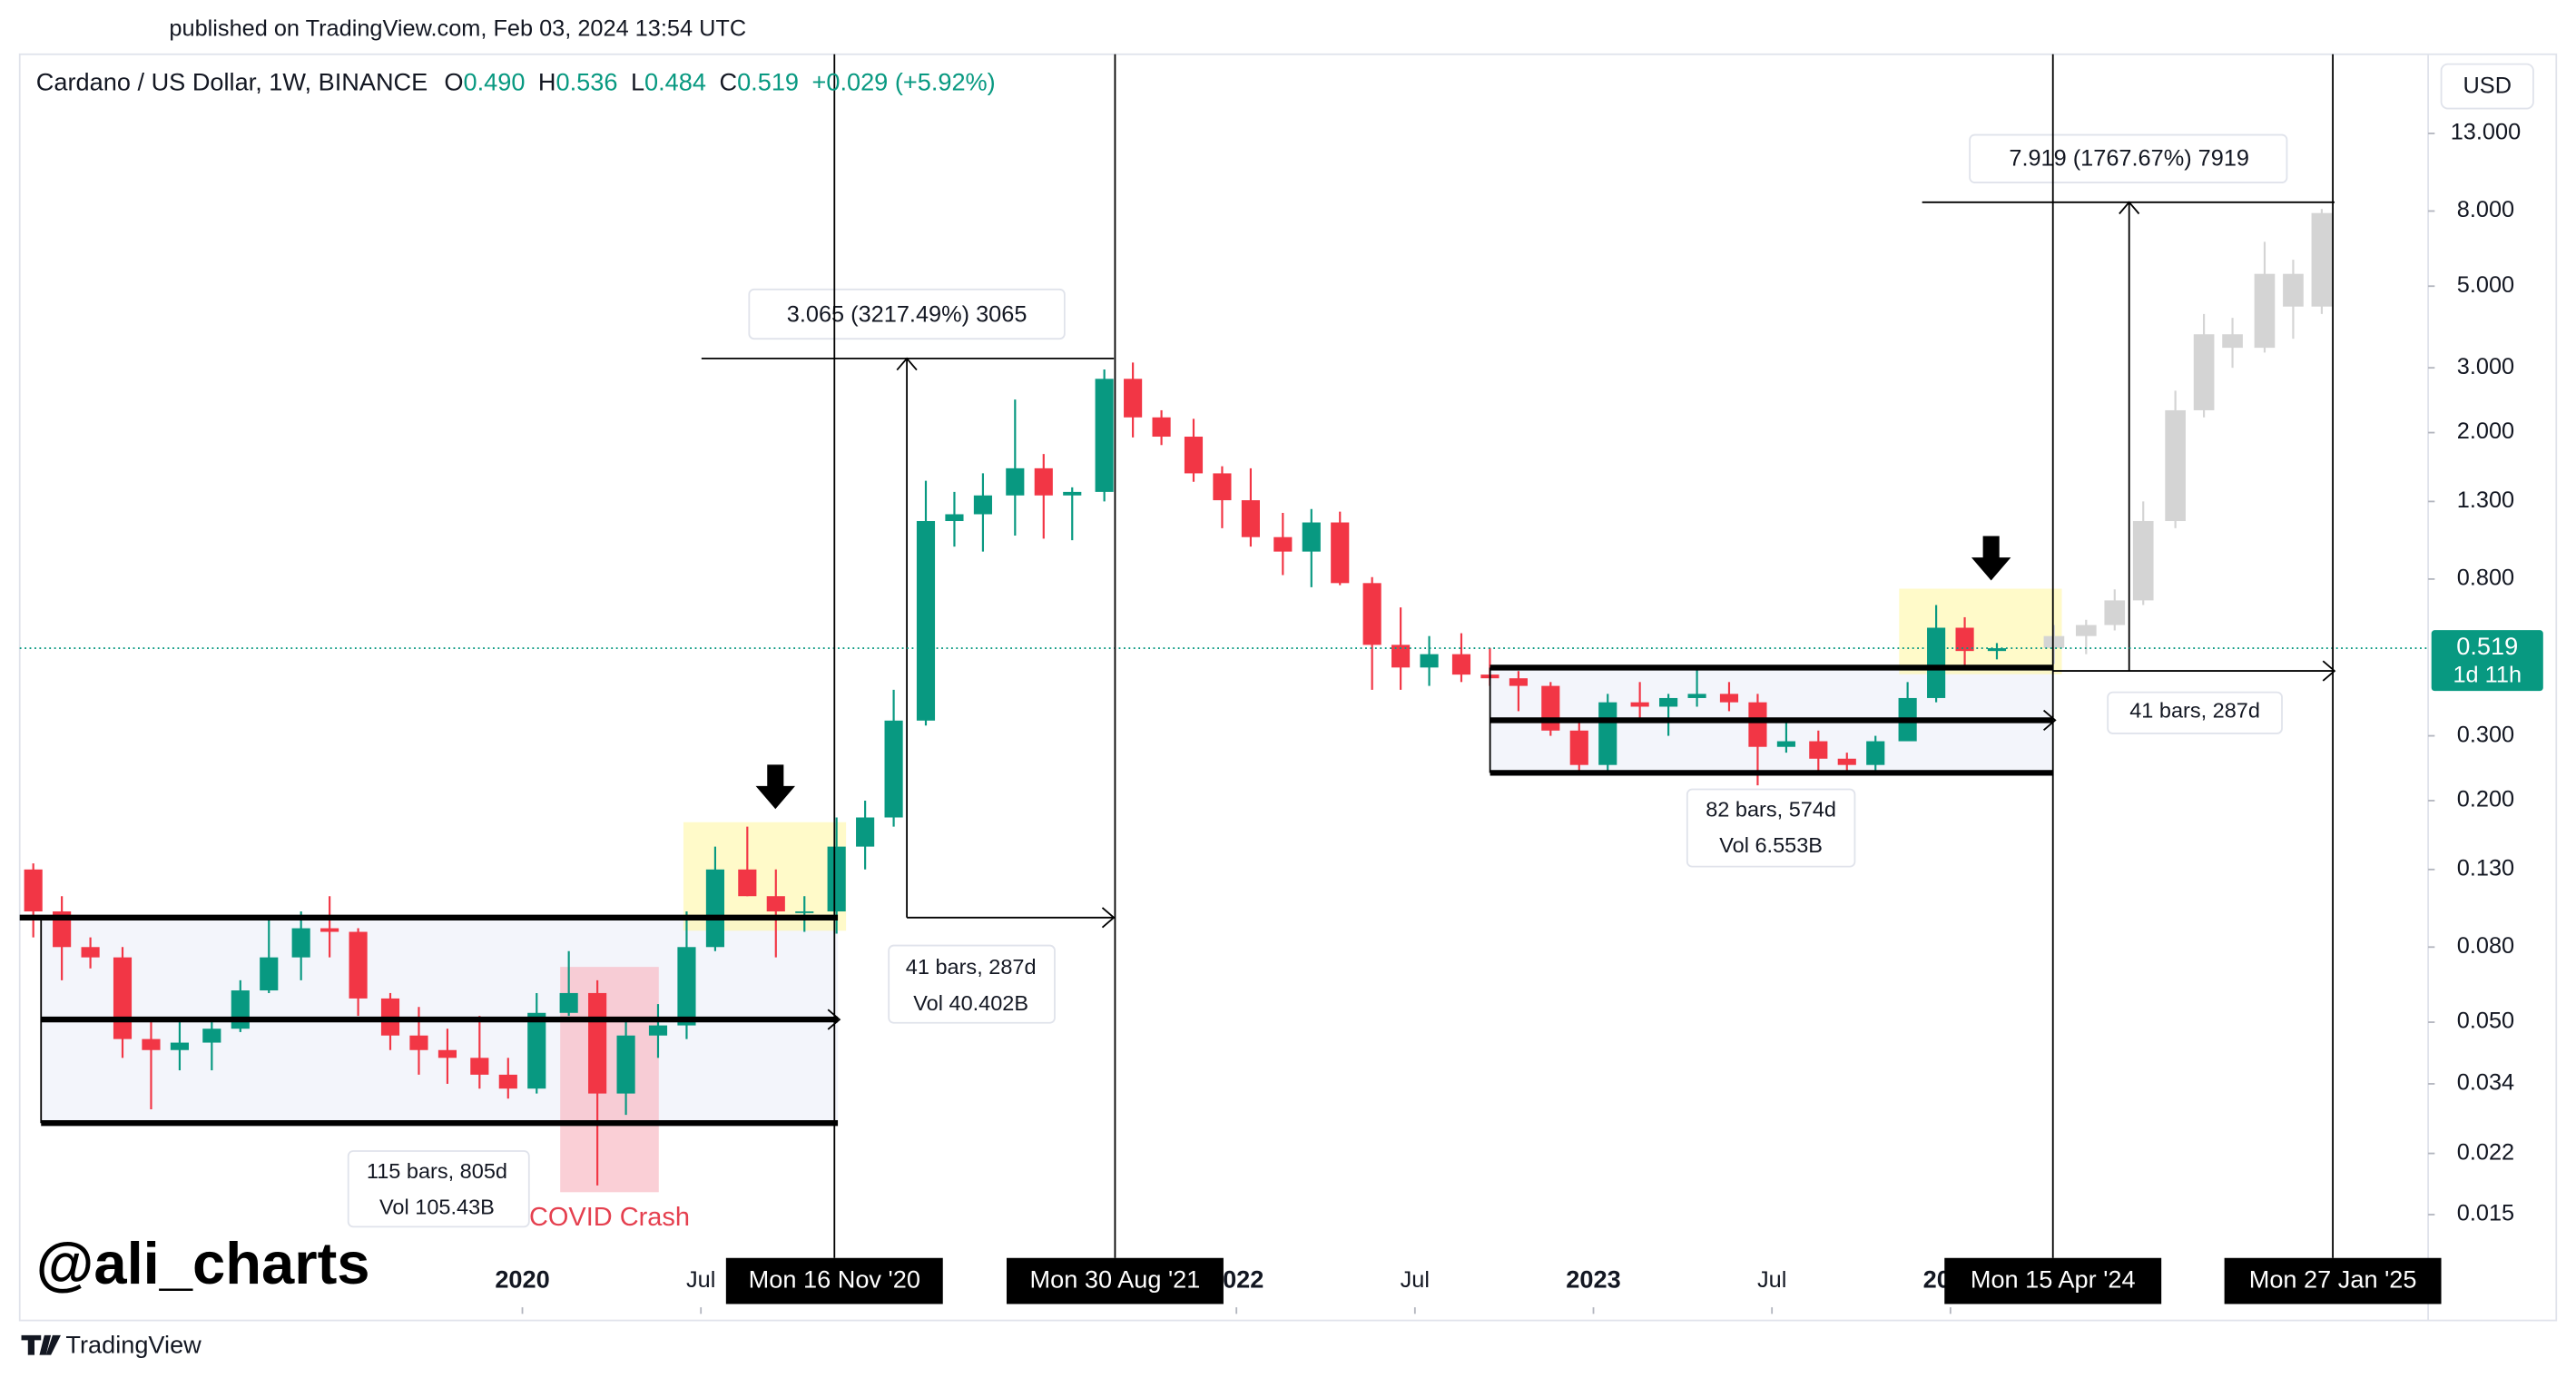 The width and height of the screenshot is (2576, 1378). I want to click on y-tick-label: 5.000, so click(2485, 285).